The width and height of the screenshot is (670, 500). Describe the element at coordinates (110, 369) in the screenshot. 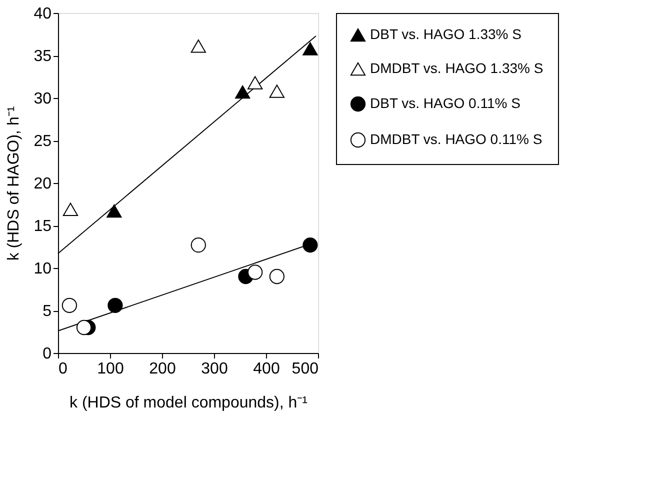

I see `x-tick-label: 100` at that location.